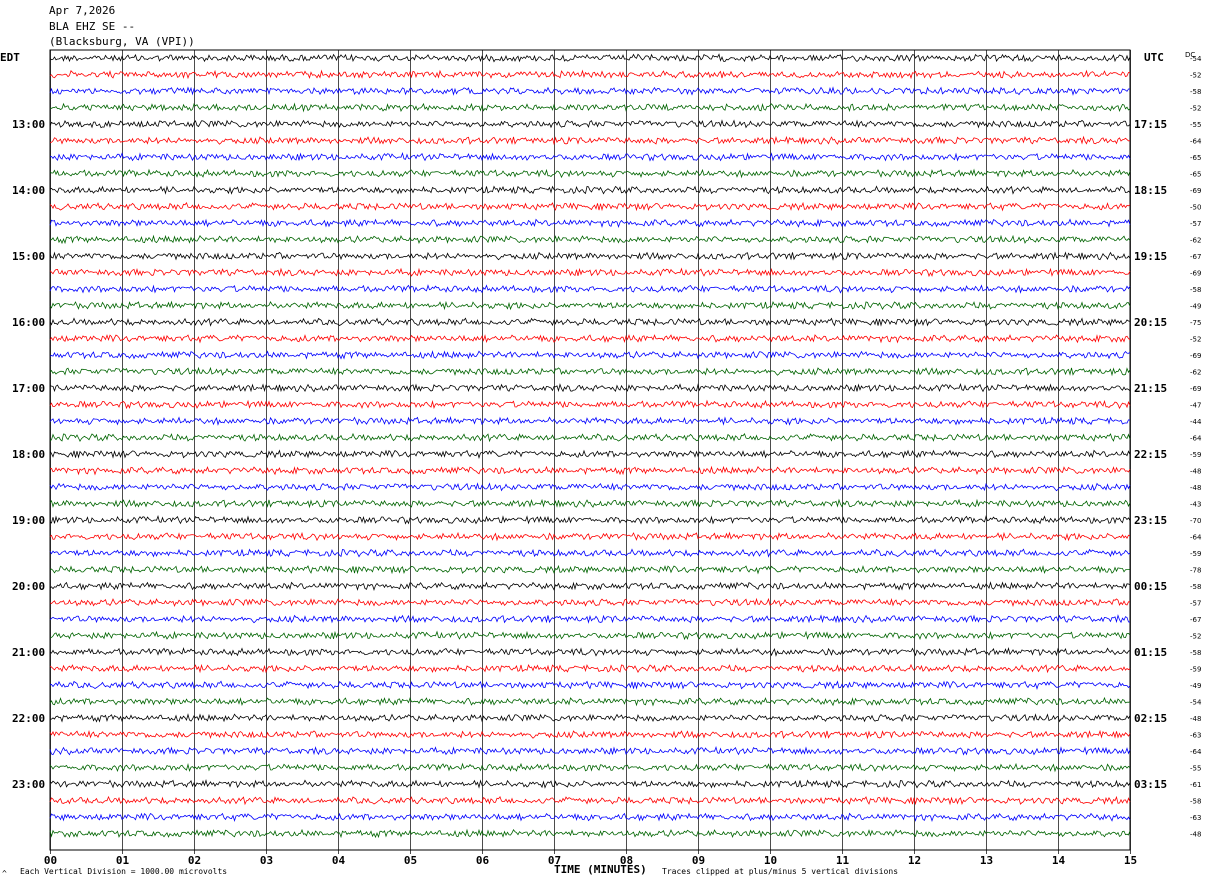 The width and height of the screenshot is (1210, 886). I want to click on right-hour-label: 20:15, so click(1150, 322).